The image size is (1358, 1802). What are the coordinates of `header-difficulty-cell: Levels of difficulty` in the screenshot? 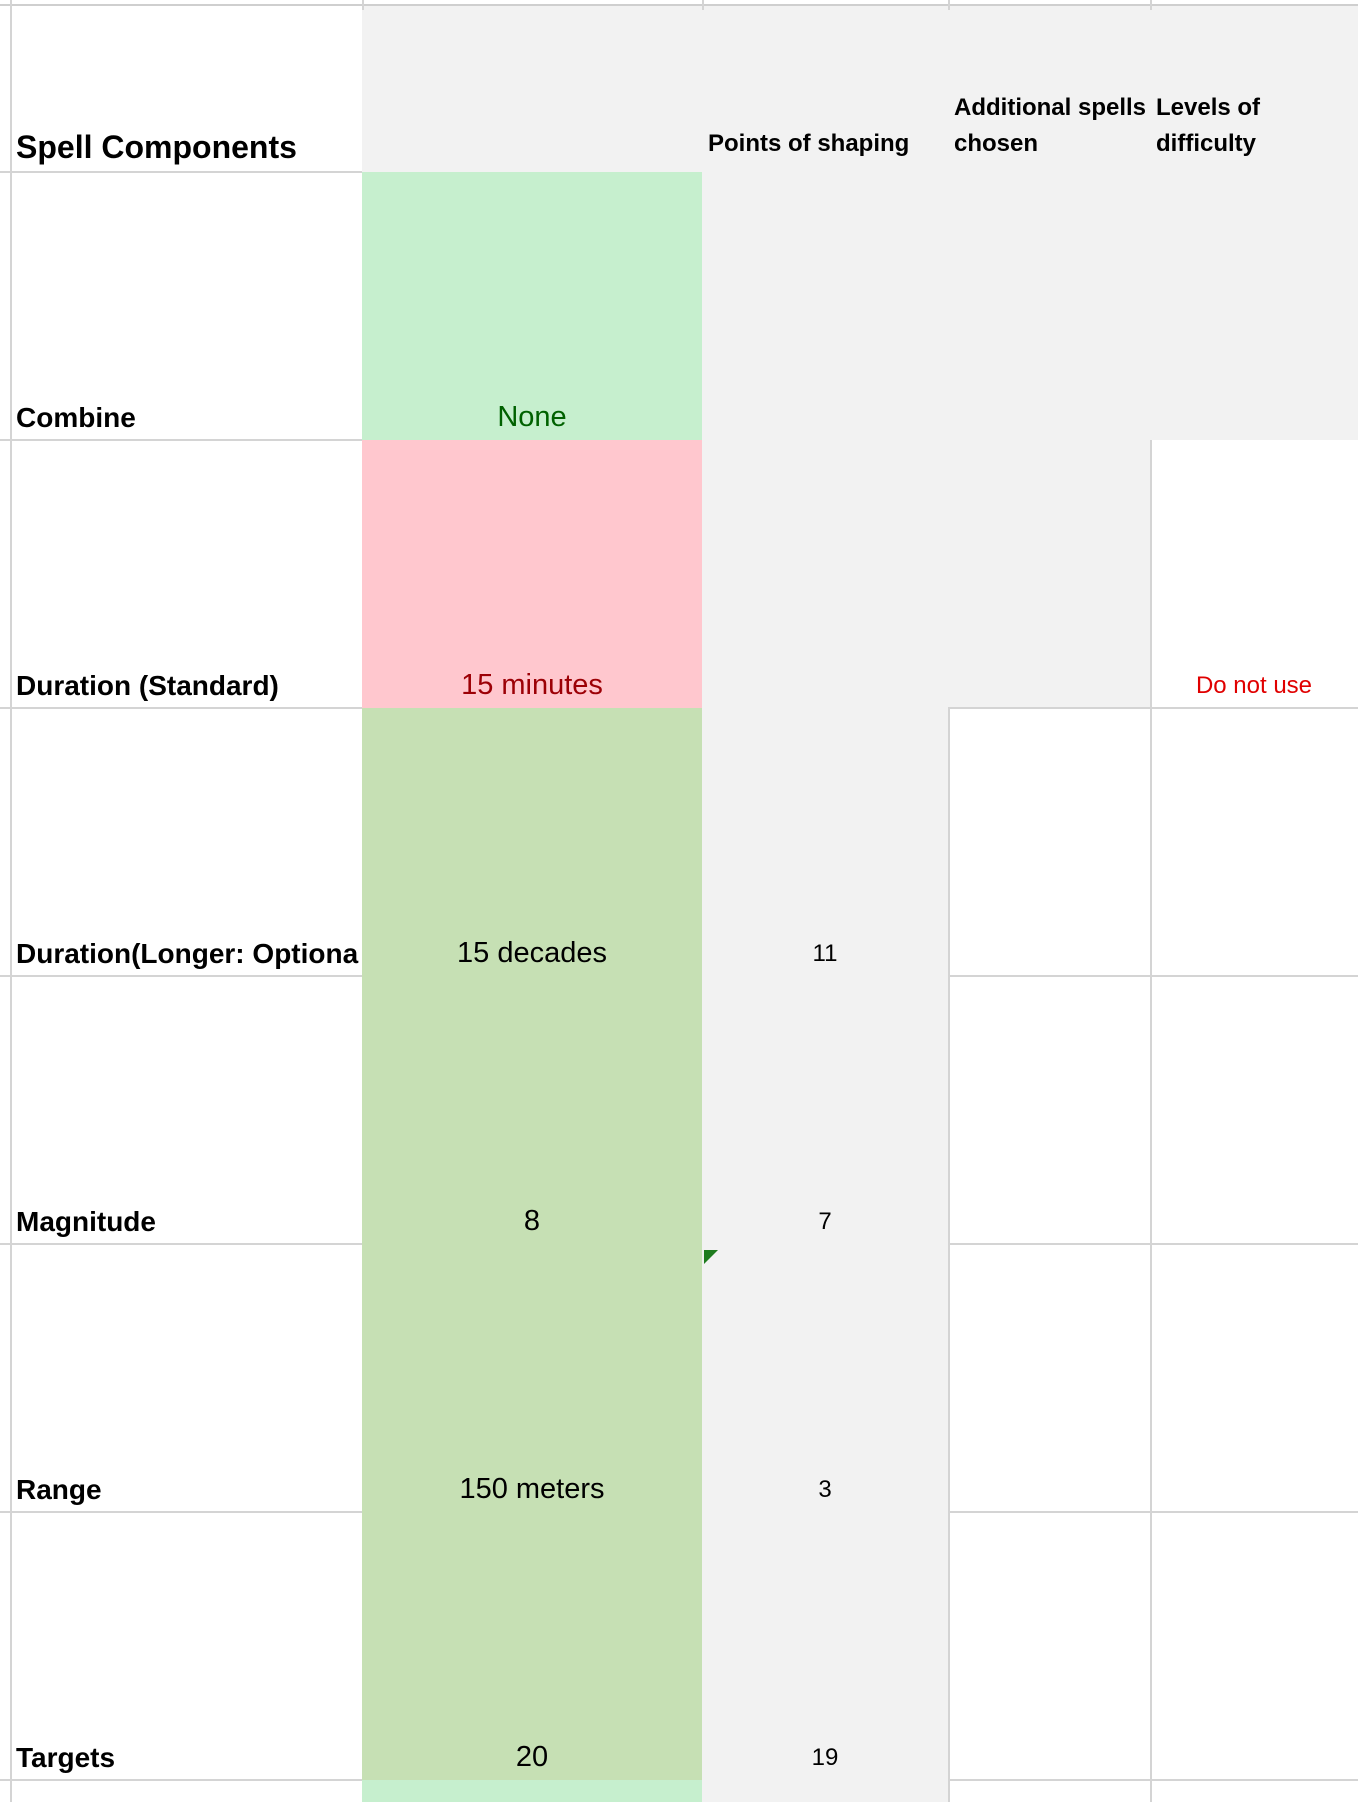 It's located at (1254, 89).